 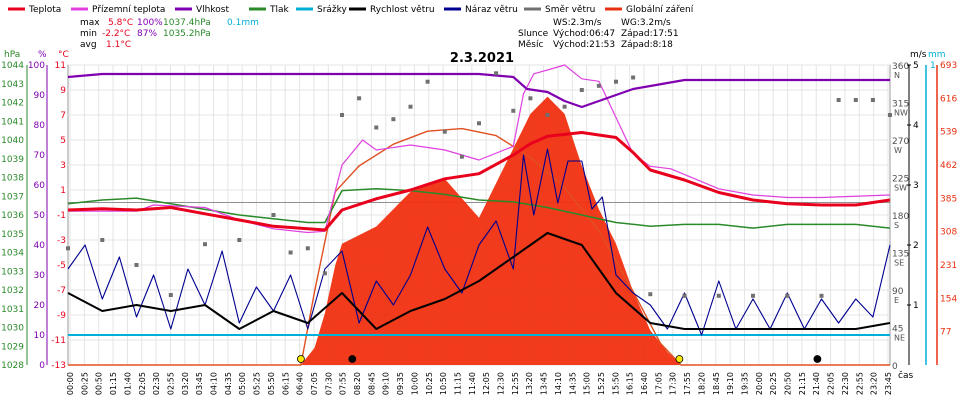 I want to click on stat-min-press: 1035.2hPa, so click(x=187, y=34).